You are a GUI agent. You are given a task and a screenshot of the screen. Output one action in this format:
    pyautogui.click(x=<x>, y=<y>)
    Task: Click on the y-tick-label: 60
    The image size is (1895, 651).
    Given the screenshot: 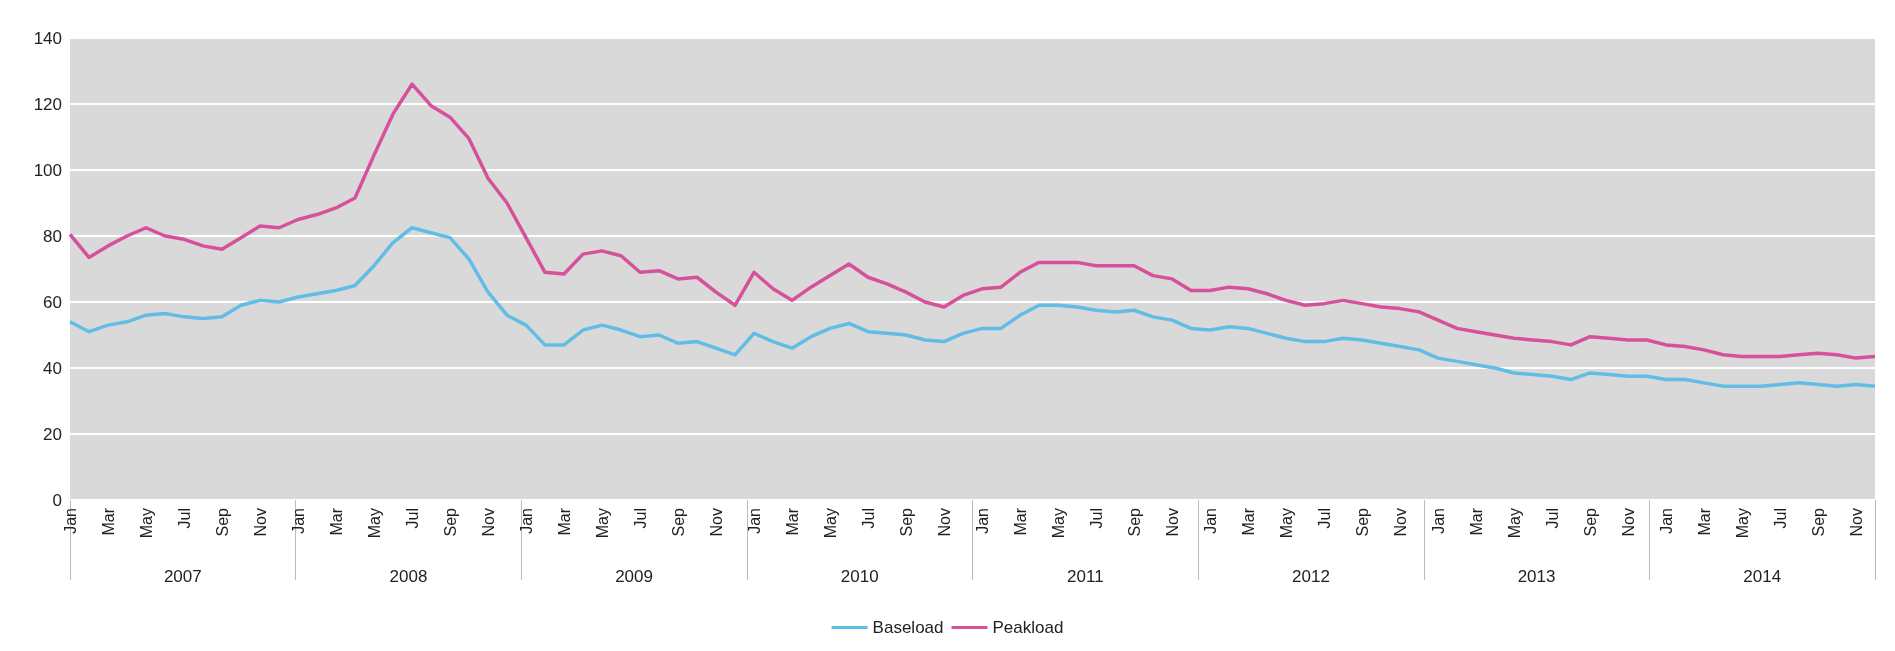 What is the action you would take?
    pyautogui.click(x=52, y=302)
    